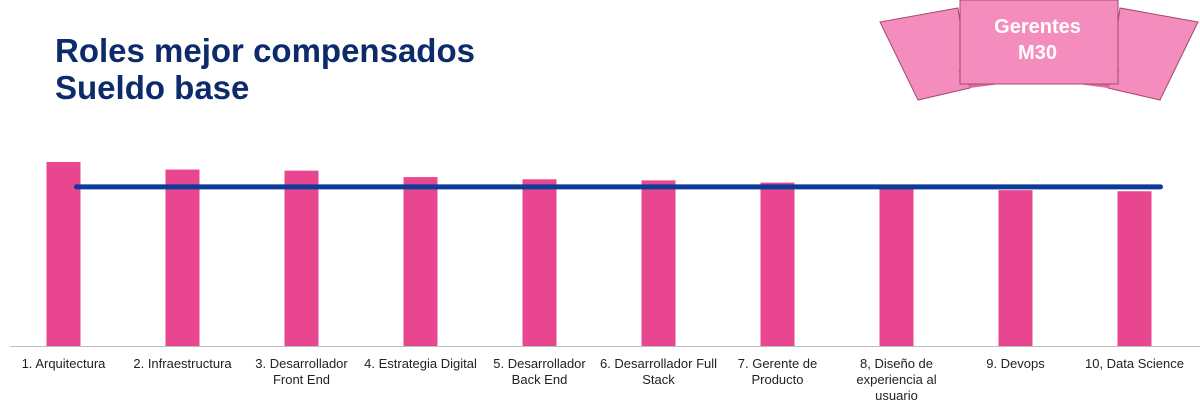  I want to click on title-line-1: Roles mejor compensados, so click(265, 50).